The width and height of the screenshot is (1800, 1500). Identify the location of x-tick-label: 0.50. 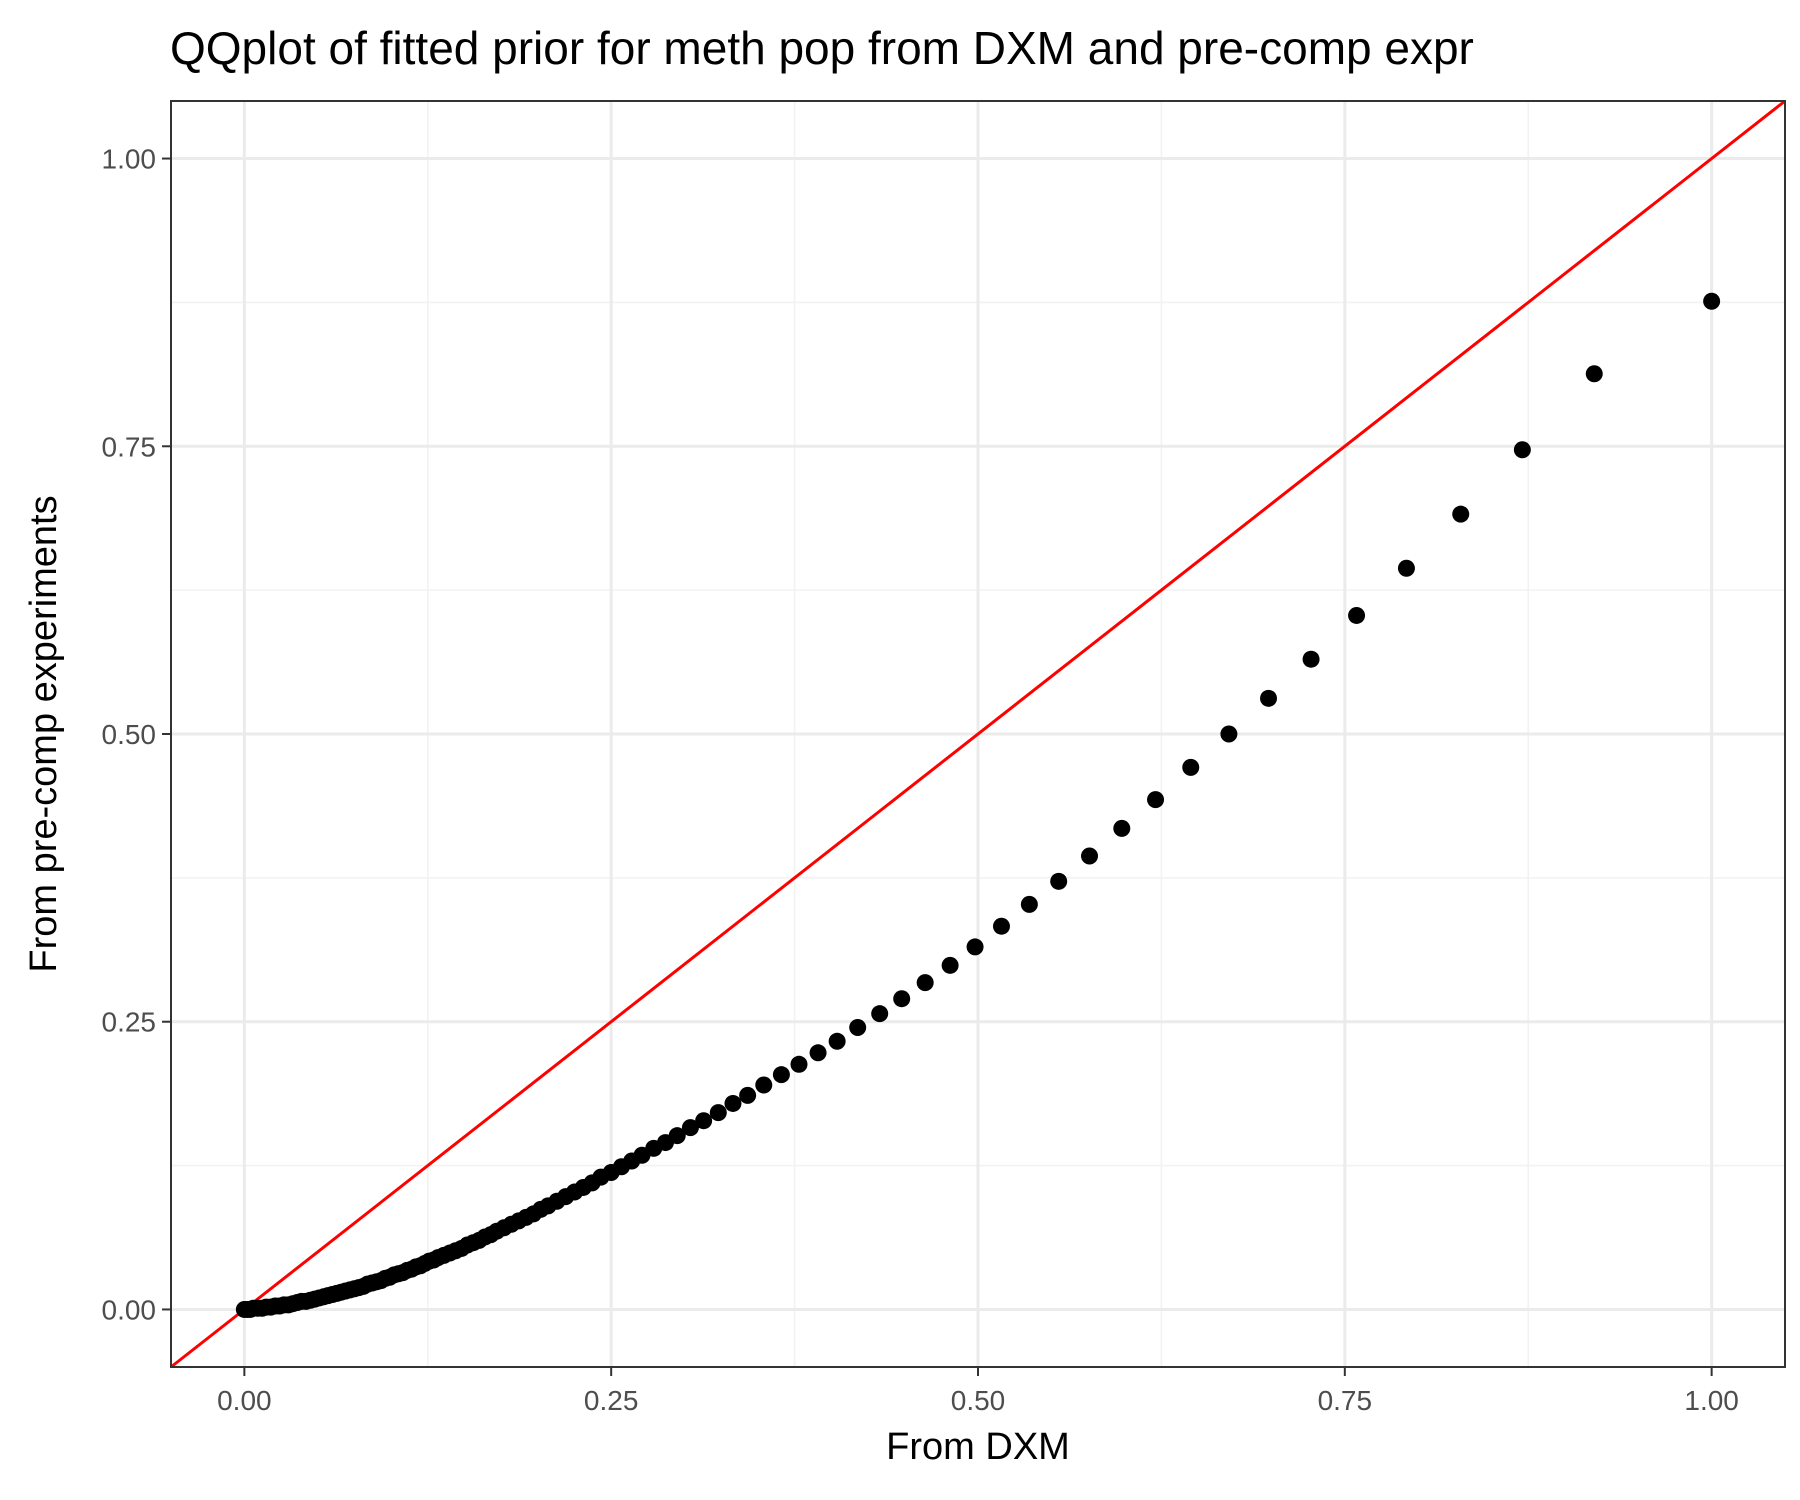
(978, 1400).